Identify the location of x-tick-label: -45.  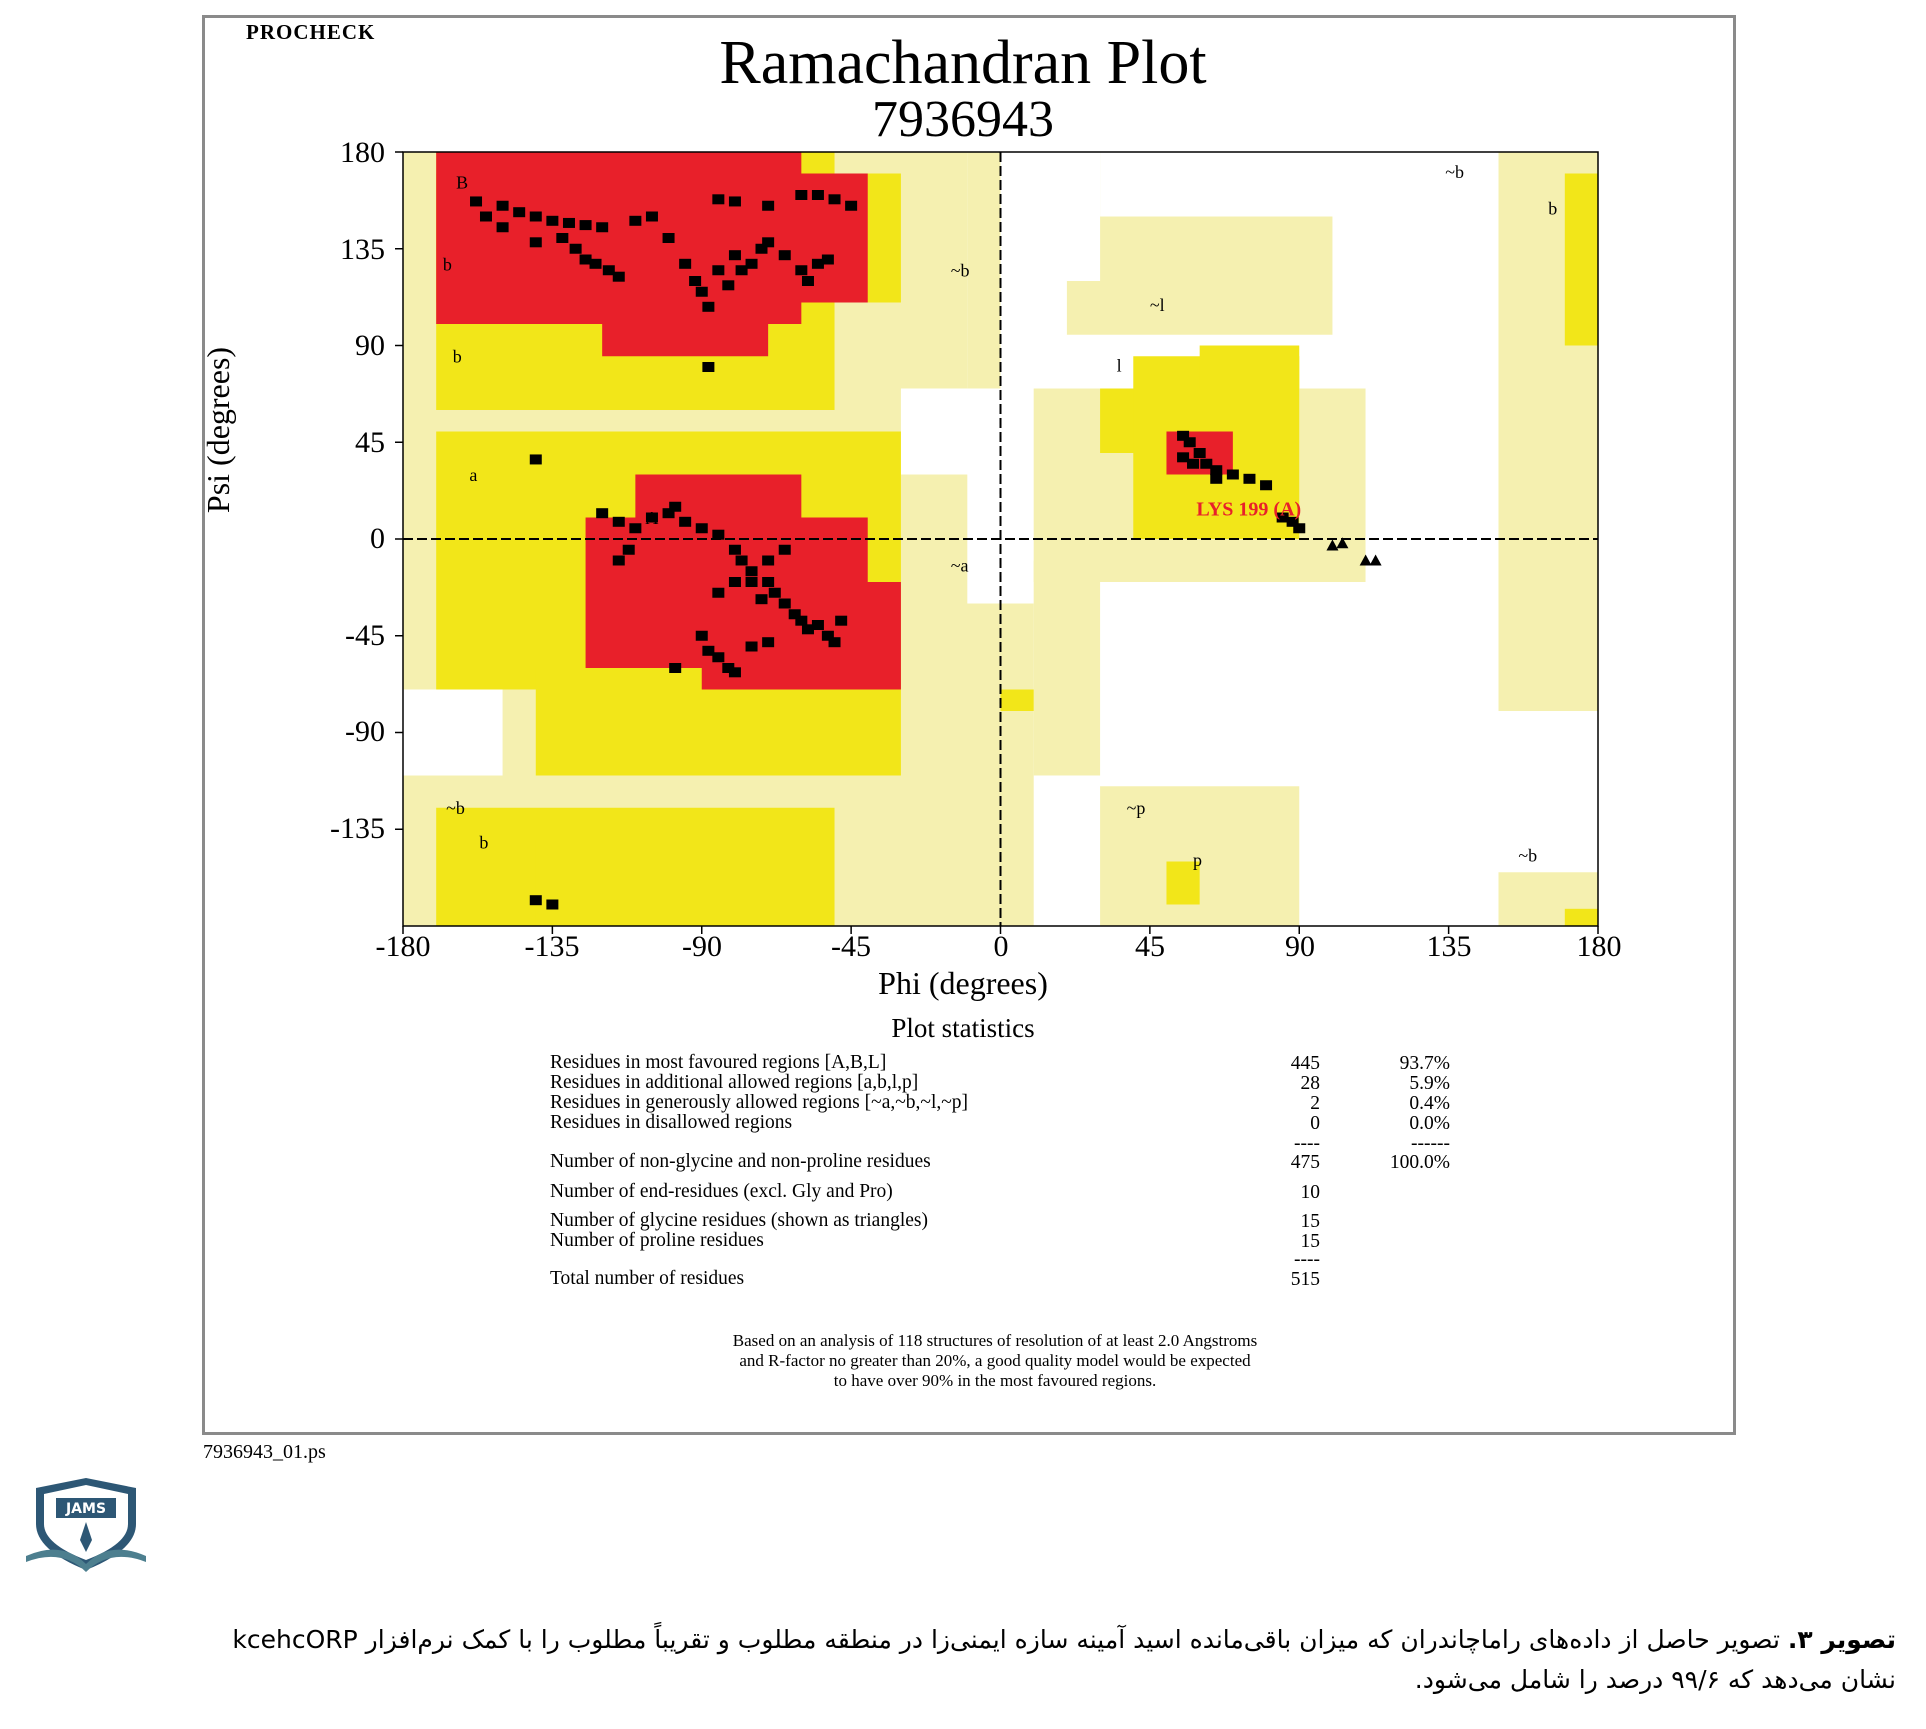
(851, 946).